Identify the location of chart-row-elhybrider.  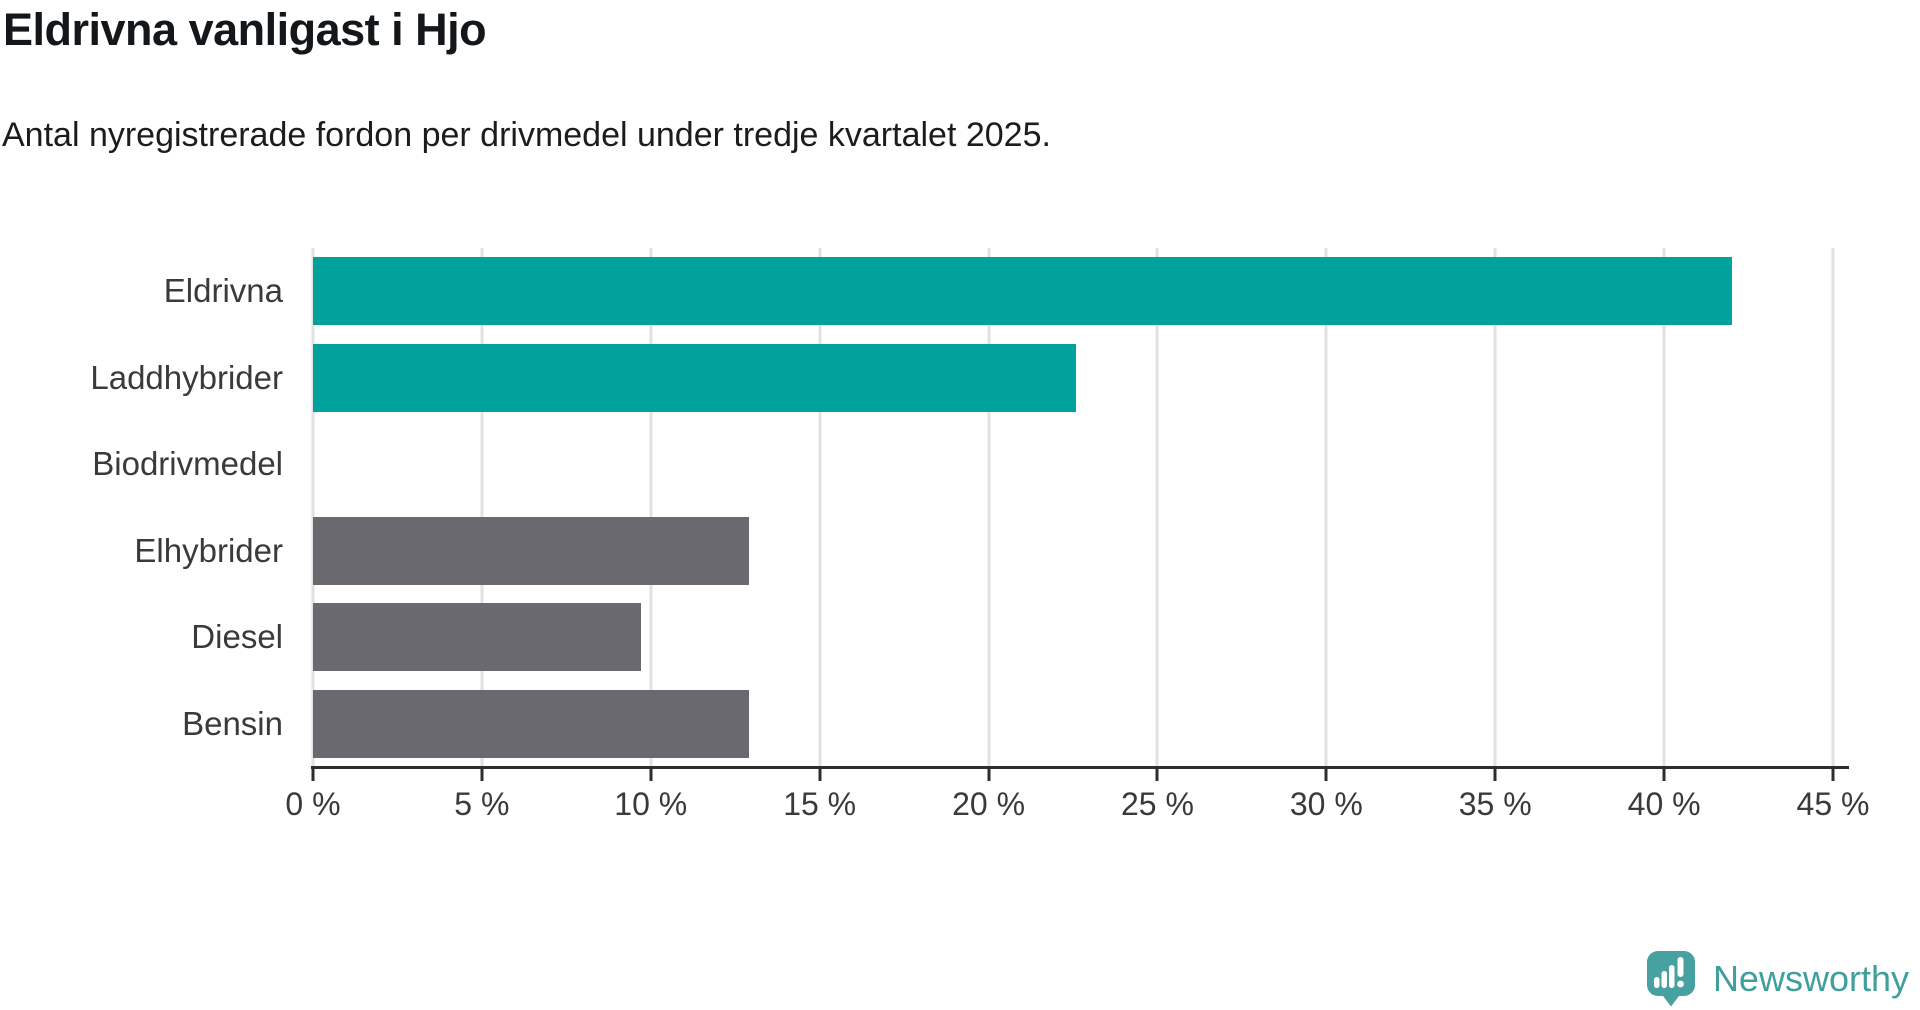
(1073, 551).